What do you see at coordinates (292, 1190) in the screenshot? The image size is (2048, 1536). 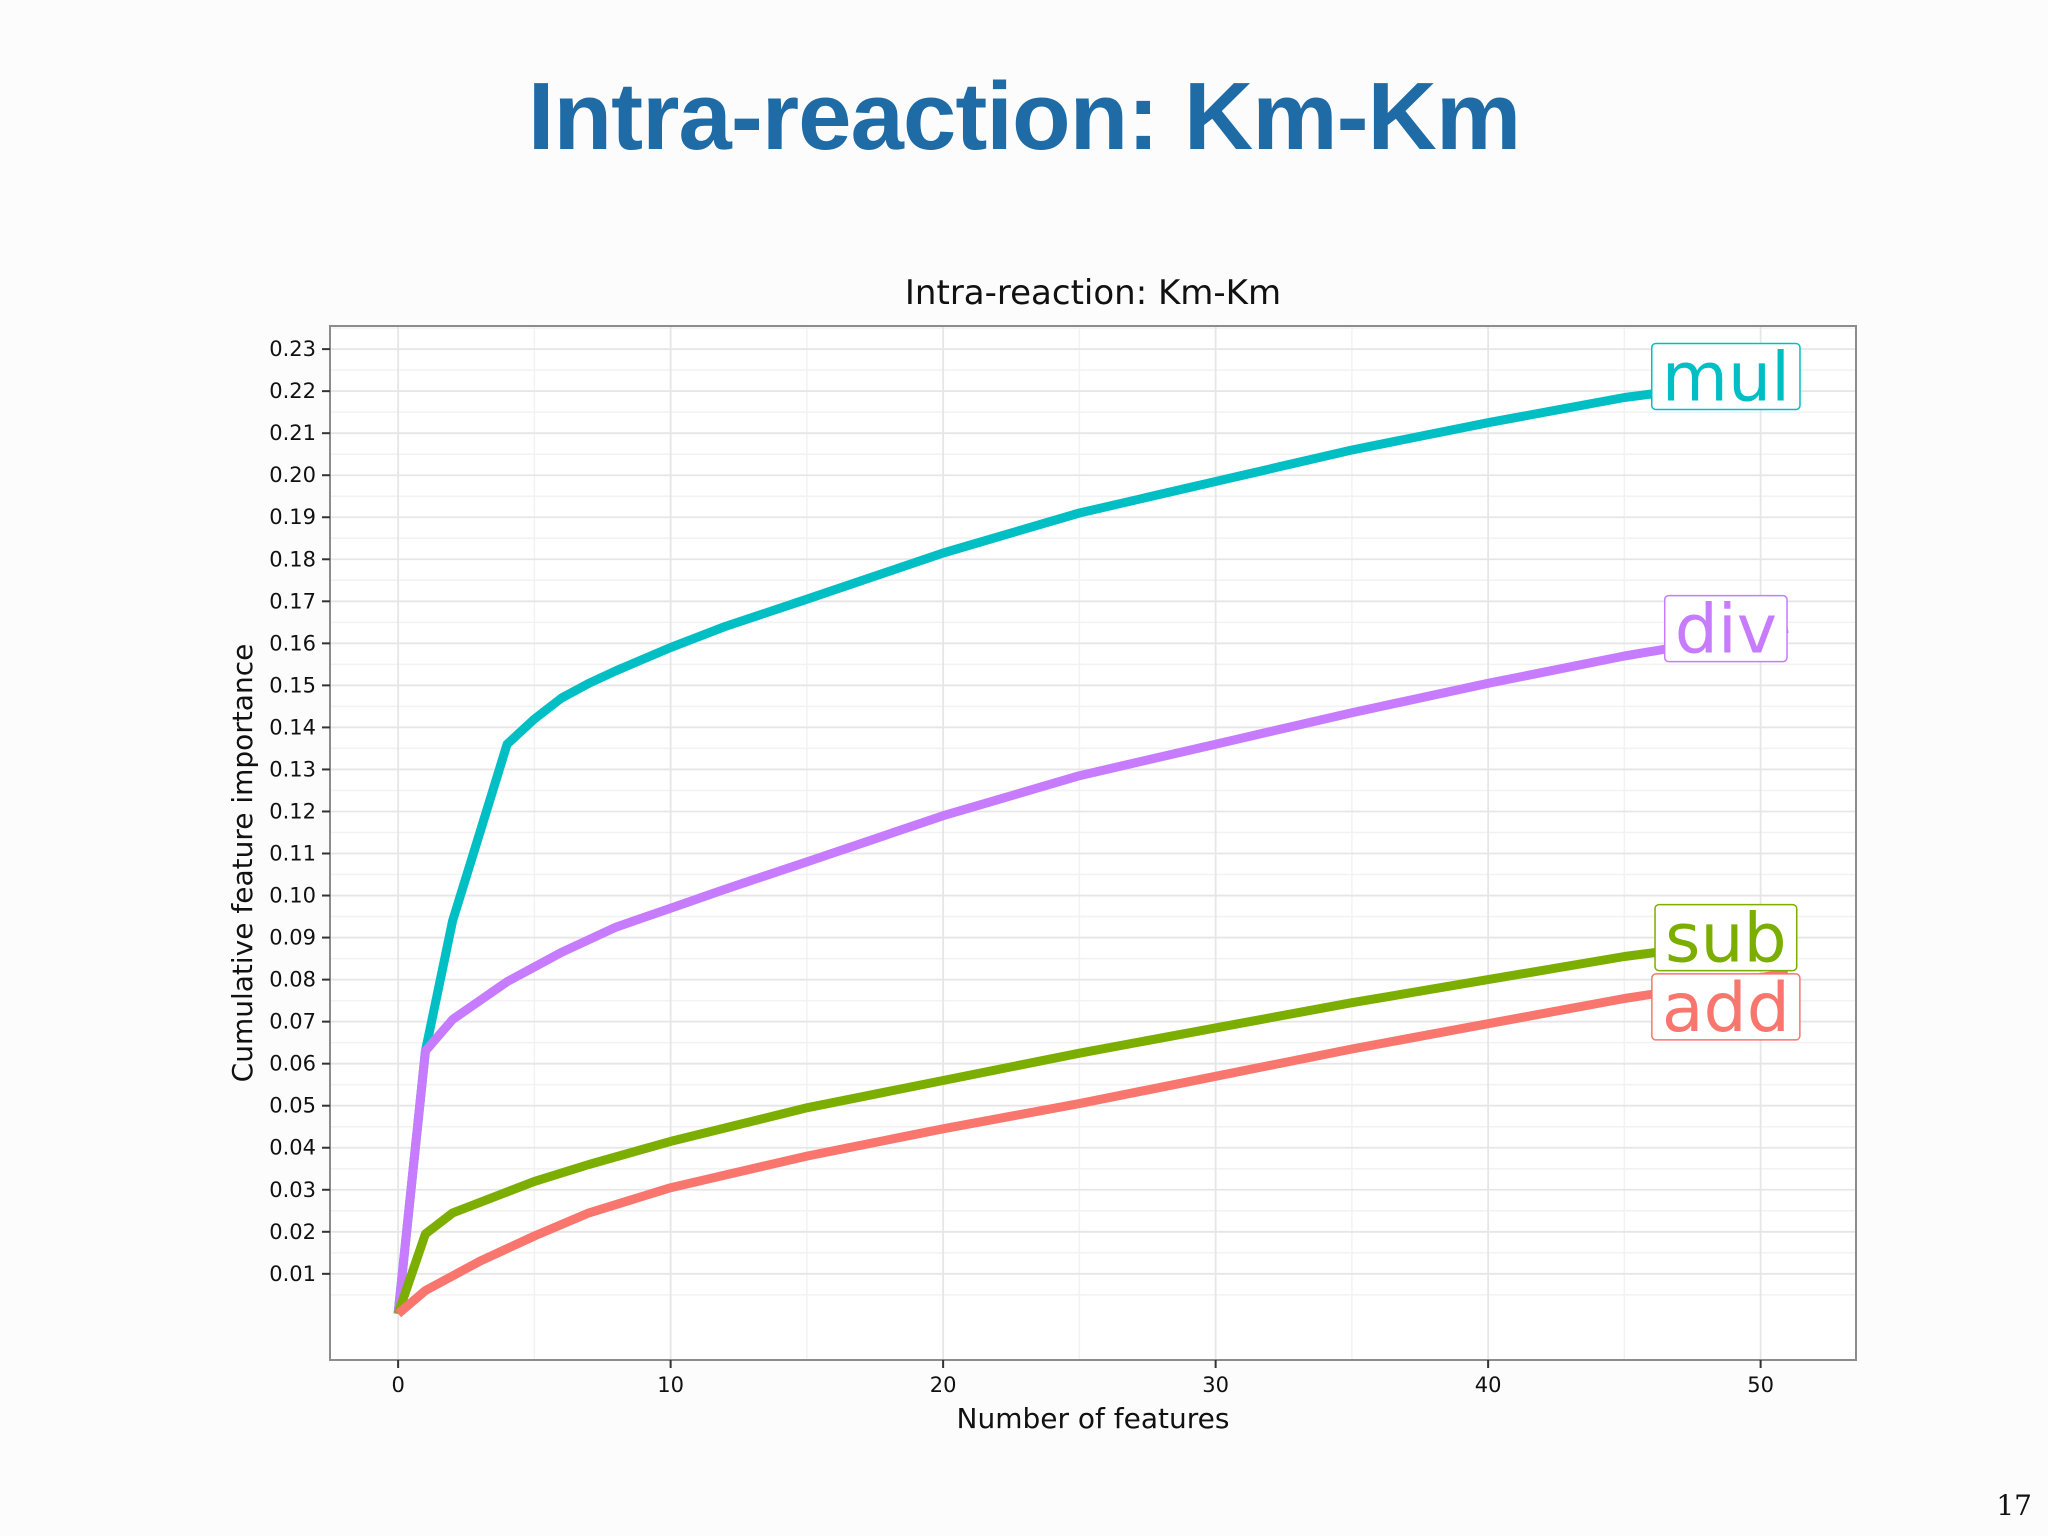 I see `y-tick-label: 0.03` at bounding box center [292, 1190].